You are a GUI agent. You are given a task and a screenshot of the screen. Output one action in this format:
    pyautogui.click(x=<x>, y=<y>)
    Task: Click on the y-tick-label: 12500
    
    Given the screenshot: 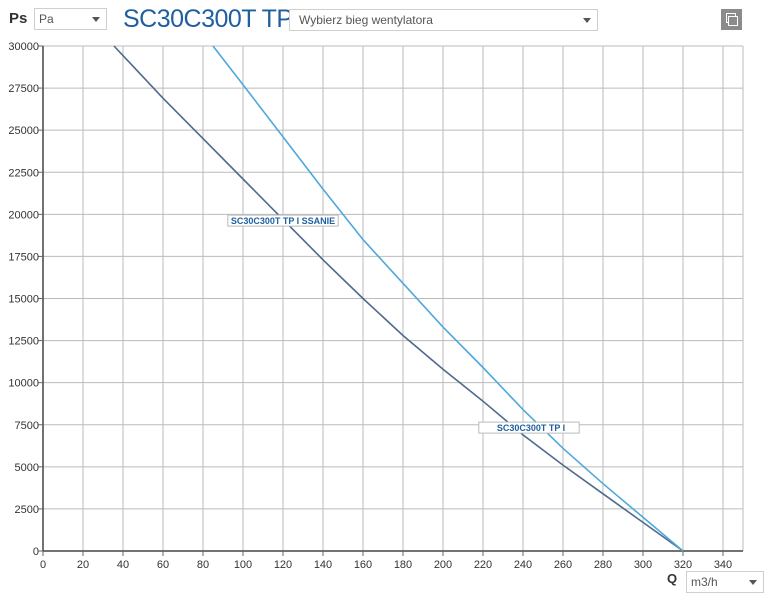 What is the action you would take?
    pyautogui.click(x=23, y=342)
    